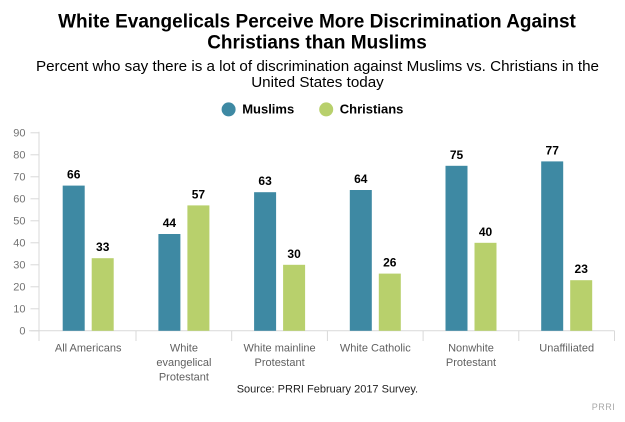 This screenshot has height=422, width=625. Describe the element at coordinates (471, 348) in the screenshot. I see `svg-text: Nonwhite` at that location.